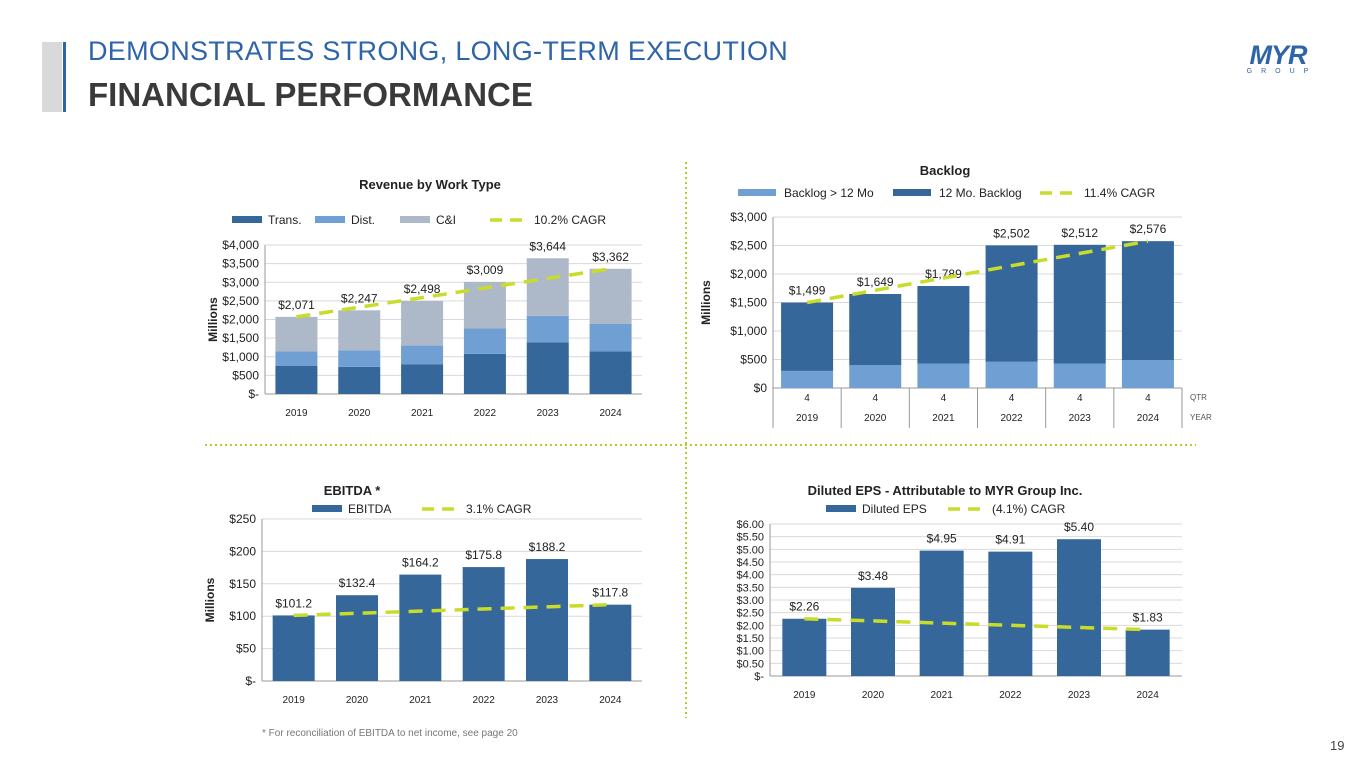 The image size is (1365, 768). What do you see at coordinates (422, 289) in the screenshot?
I see `data-label: $2,498` at bounding box center [422, 289].